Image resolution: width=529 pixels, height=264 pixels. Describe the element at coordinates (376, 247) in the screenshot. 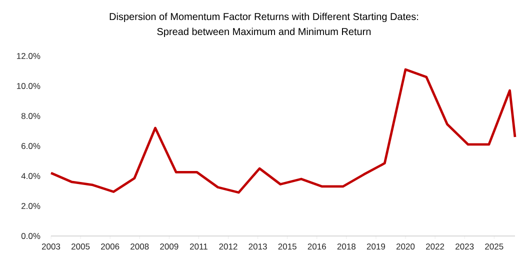

I see `x-tick-label: 2019` at that location.